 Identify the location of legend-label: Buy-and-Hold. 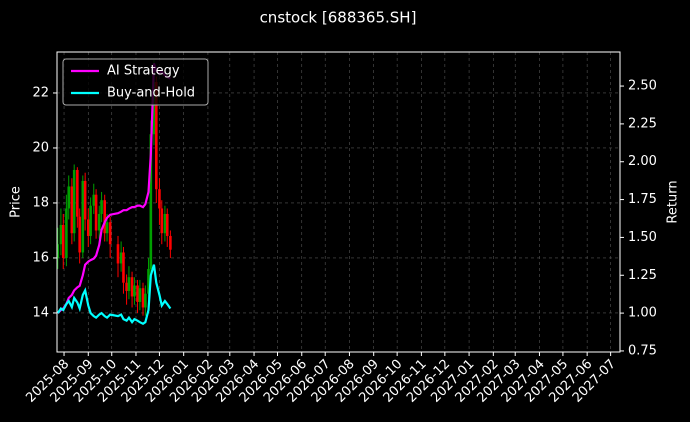
(151, 93).